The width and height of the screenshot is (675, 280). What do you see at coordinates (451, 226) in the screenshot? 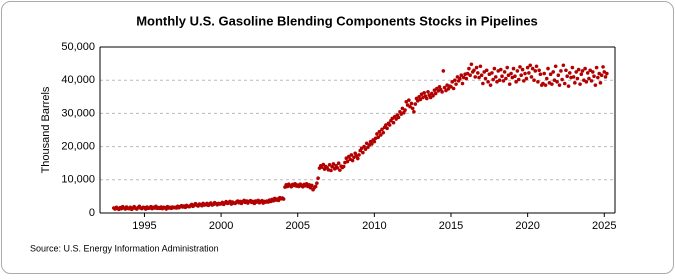
I see `x-tick-label: 2015` at bounding box center [451, 226].